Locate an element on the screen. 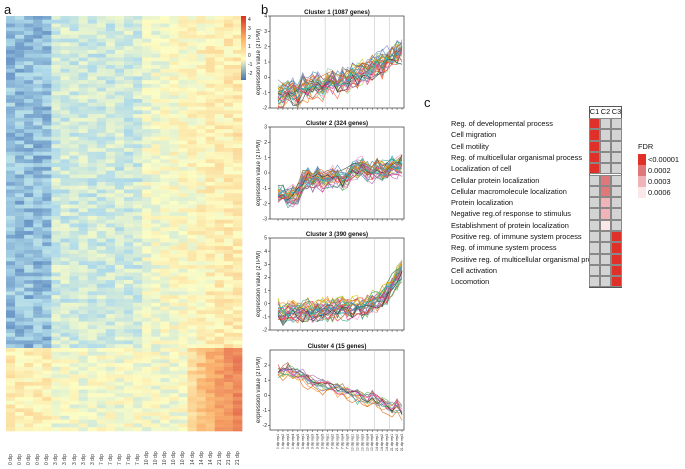 Image resolution: width=685 pixels, height=469 pixels. x-tick-label: 21 dip rep3 is located at coordinates (402, 442).